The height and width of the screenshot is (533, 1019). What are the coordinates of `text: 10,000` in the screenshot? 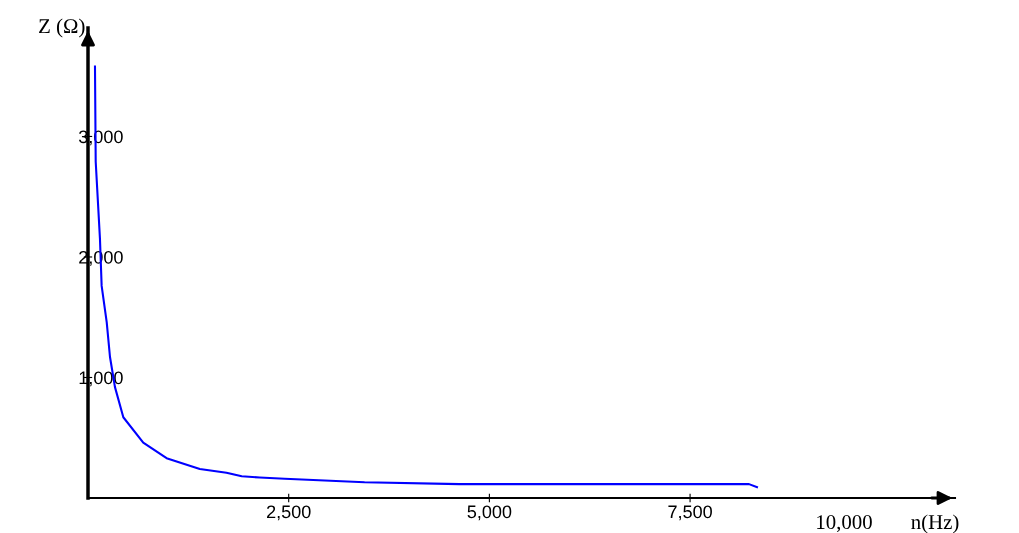 It's located at (844, 524).